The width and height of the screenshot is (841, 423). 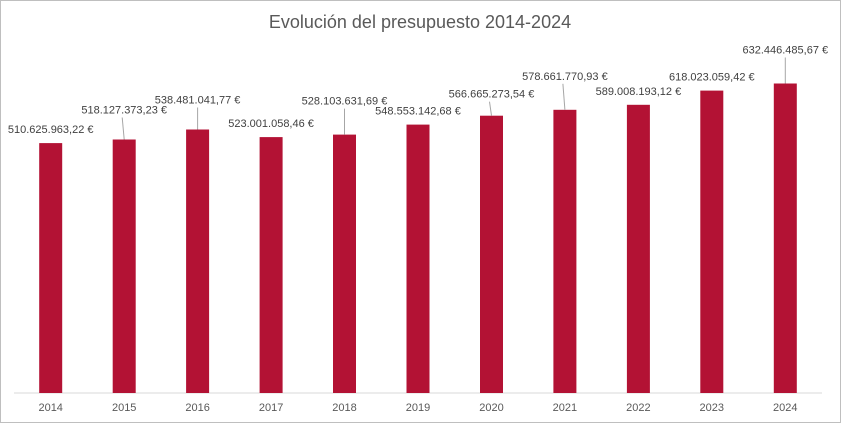 I want to click on x-tick-label-2021: 2021, so click(x=565, y=408).